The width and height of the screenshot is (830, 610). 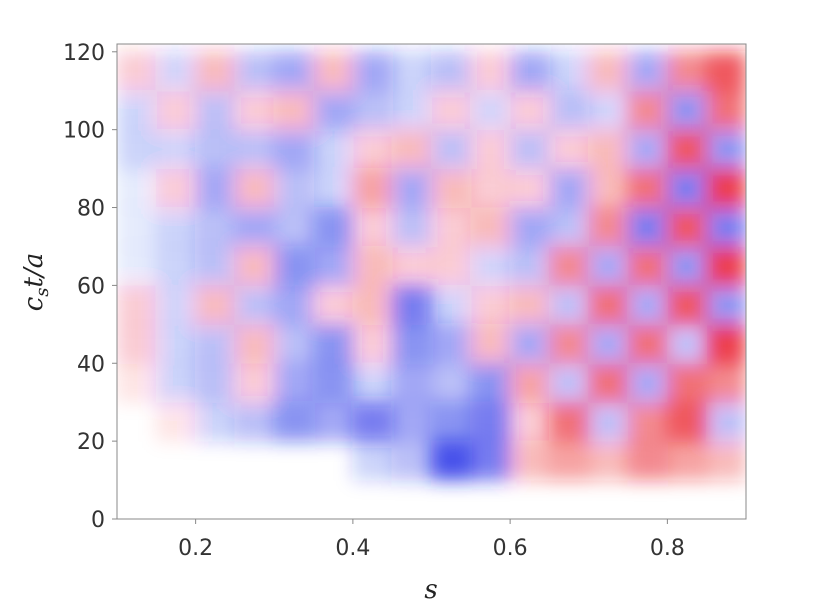 I want to click on y-tick-label: 80, so click(x=91, y=209).